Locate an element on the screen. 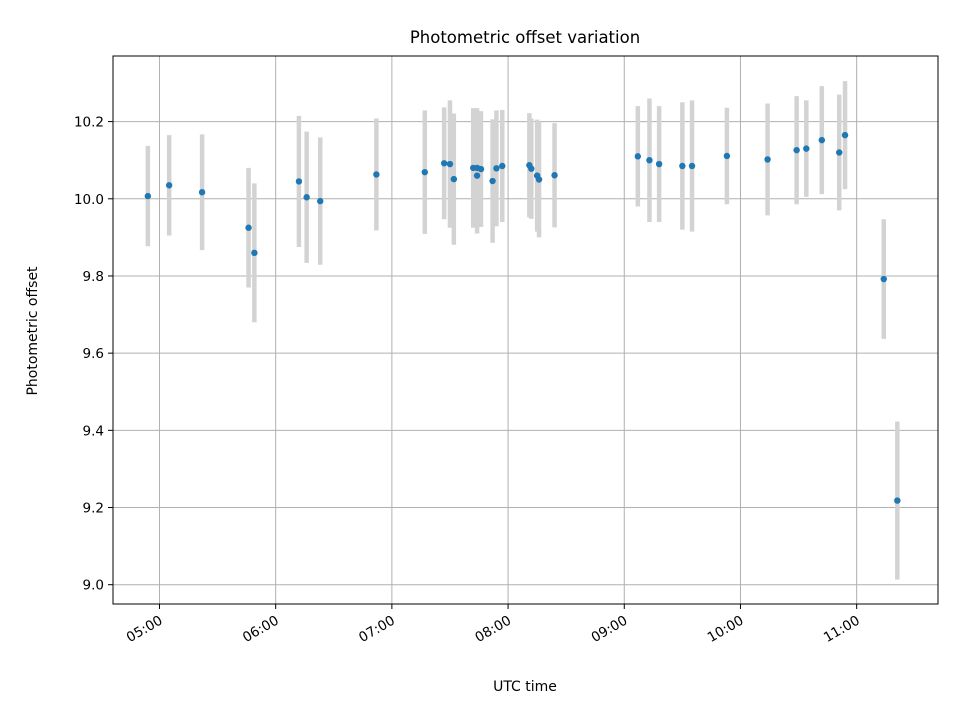  y-tick-label: 10.2 is located at coordinates (89, 123).